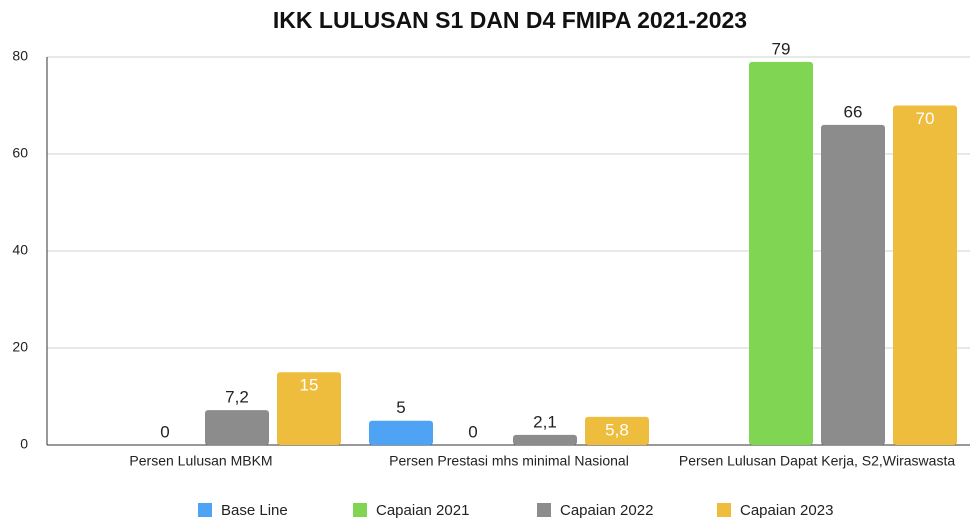 This screenshot has height=525, width=972. What do you see at coordinates (200, 461) in the screenshot?
I see `x-tick-label: Persen Lulusan MBKM` at bounding box center [200, 461].